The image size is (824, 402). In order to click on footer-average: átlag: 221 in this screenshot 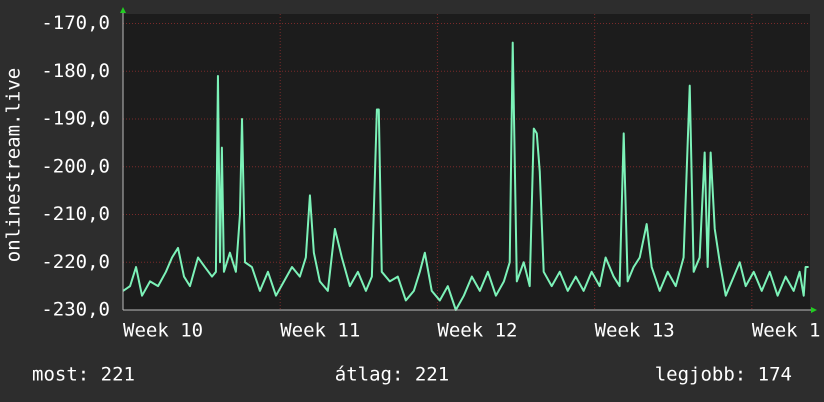, I will do `click(392, 375)`.